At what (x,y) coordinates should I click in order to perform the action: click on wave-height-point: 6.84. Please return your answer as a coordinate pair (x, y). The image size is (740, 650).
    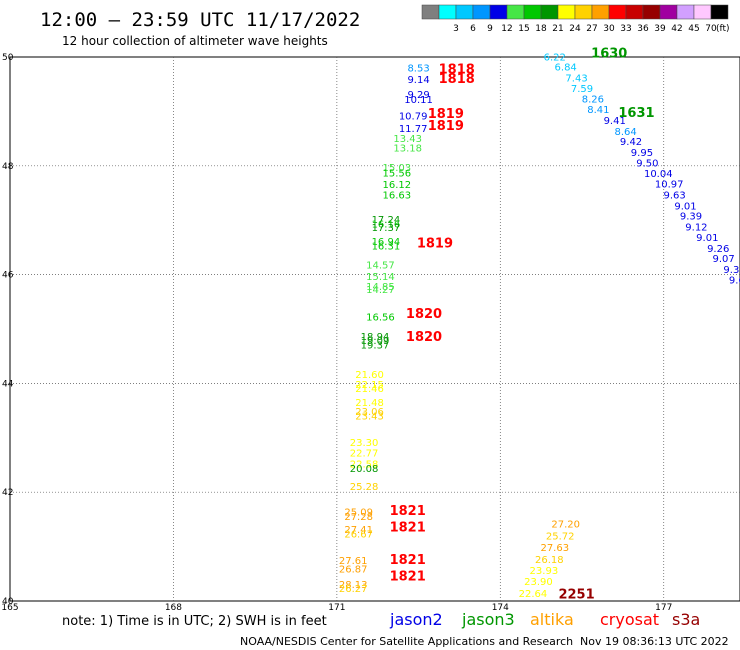
    Looking at the image, I should click on (566, 68).